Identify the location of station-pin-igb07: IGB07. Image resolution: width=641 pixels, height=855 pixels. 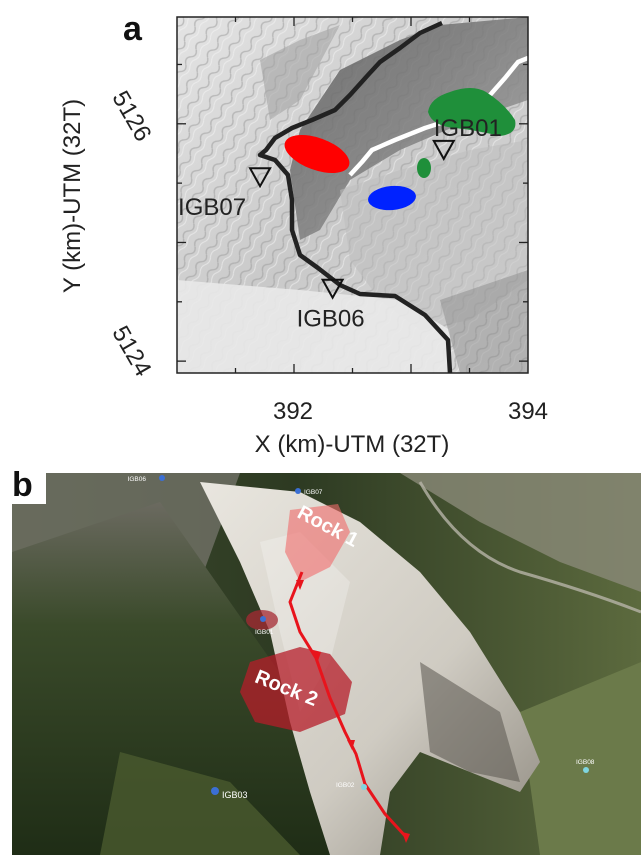
(309, 492).